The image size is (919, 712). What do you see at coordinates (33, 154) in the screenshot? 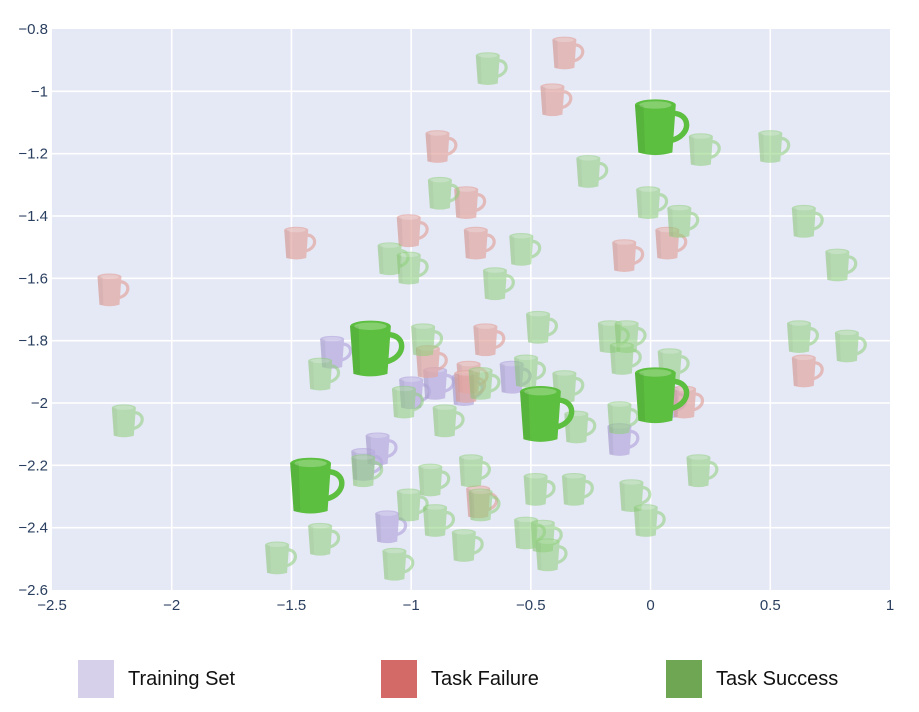
I see `y-tick-label: −1.2` at bounding box center [33, 154].